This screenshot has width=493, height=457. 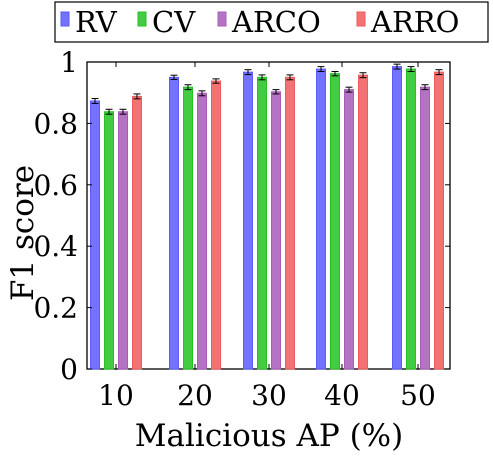 What do you see at coordinates (69, 369) in the screenshot?
I see `y-tick-label: 0` at bounding box center [69, 369].